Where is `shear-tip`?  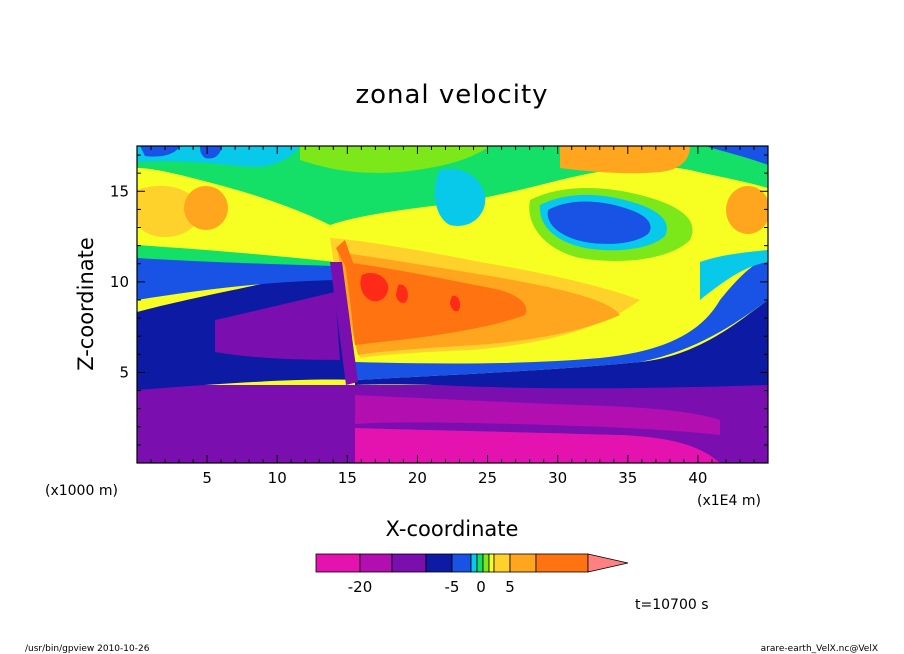
shear-tip is located at coordinates (345, 256).